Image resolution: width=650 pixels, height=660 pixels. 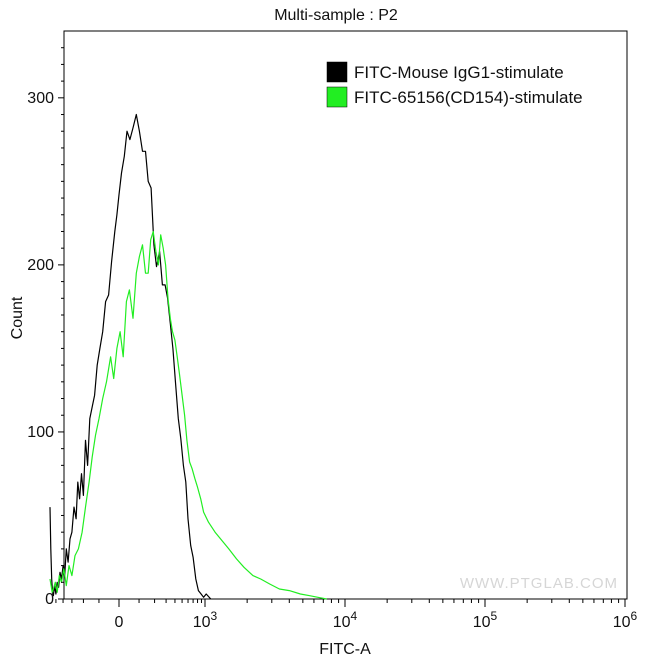 I want to click on x-tick-label: 10⁶, so click(x=625, y=620).